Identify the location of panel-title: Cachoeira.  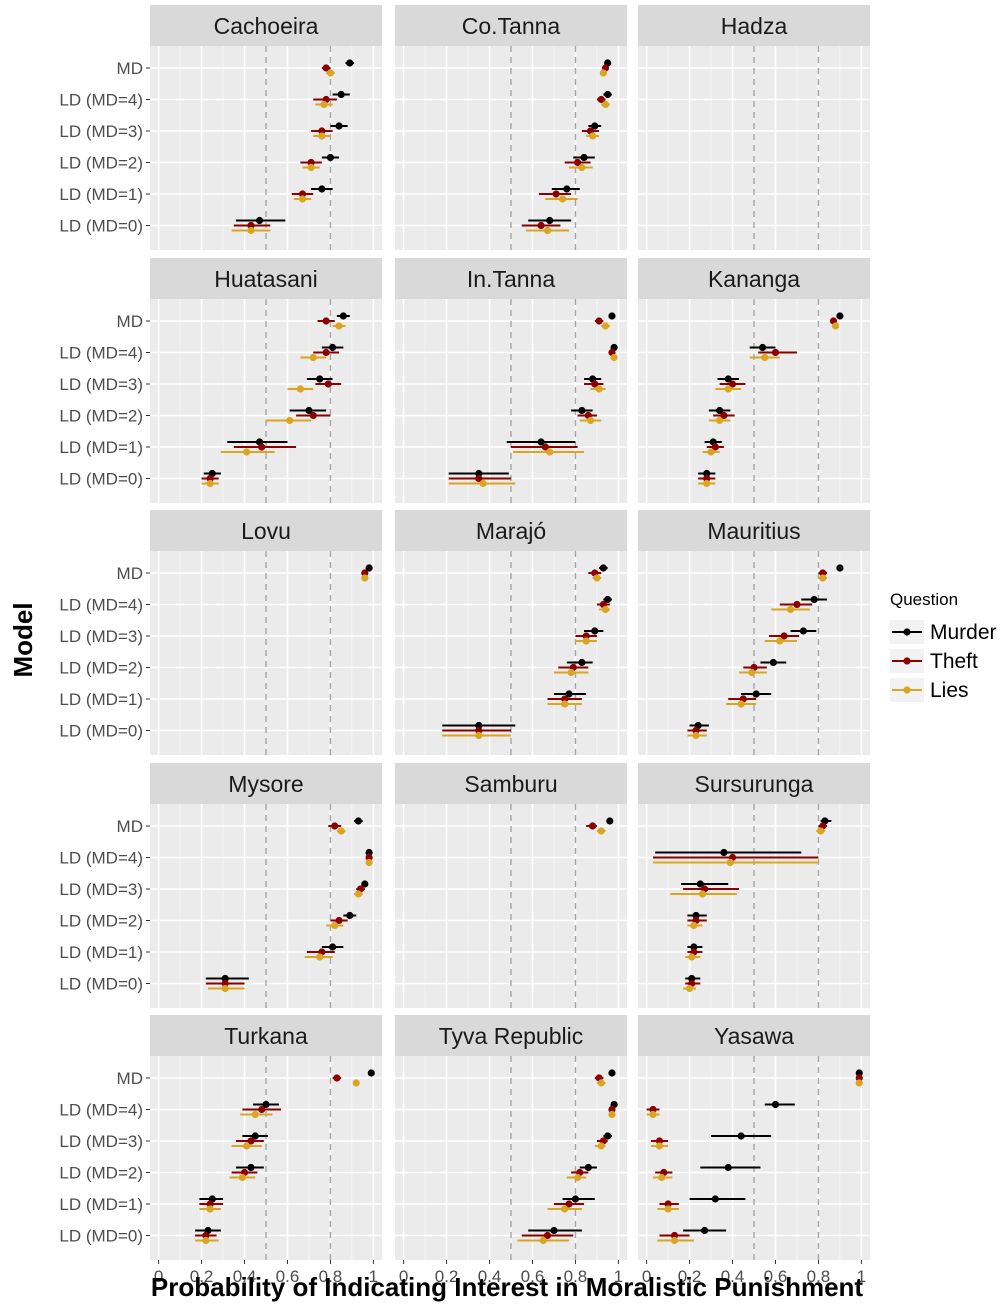
(266, 26).